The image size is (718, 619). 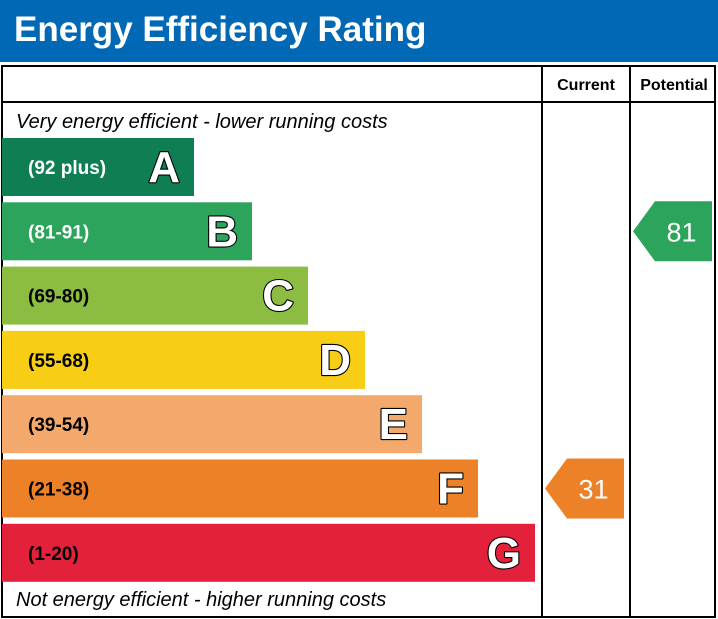 I want to click on band-letter-a: A, so click(x=164, y=167).